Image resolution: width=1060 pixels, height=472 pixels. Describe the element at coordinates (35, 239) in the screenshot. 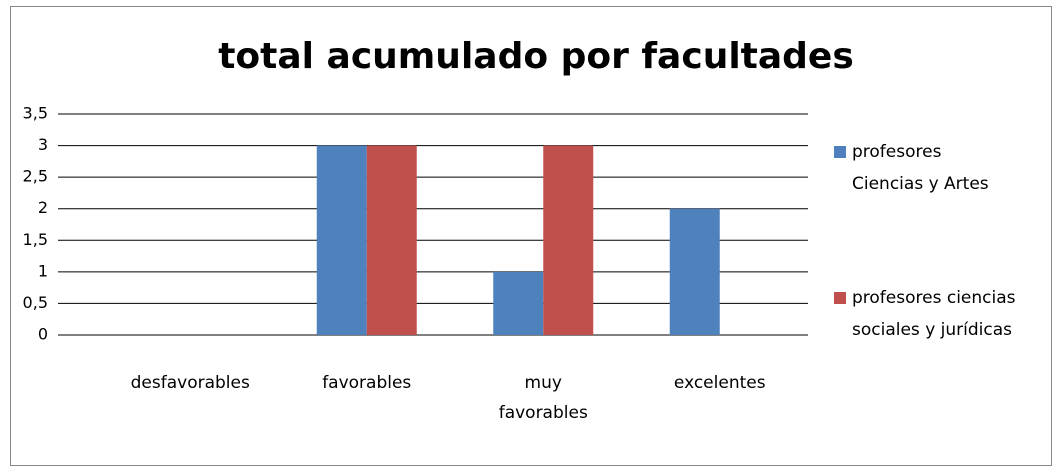

I see `y-tick-label: 1,5` at that location.